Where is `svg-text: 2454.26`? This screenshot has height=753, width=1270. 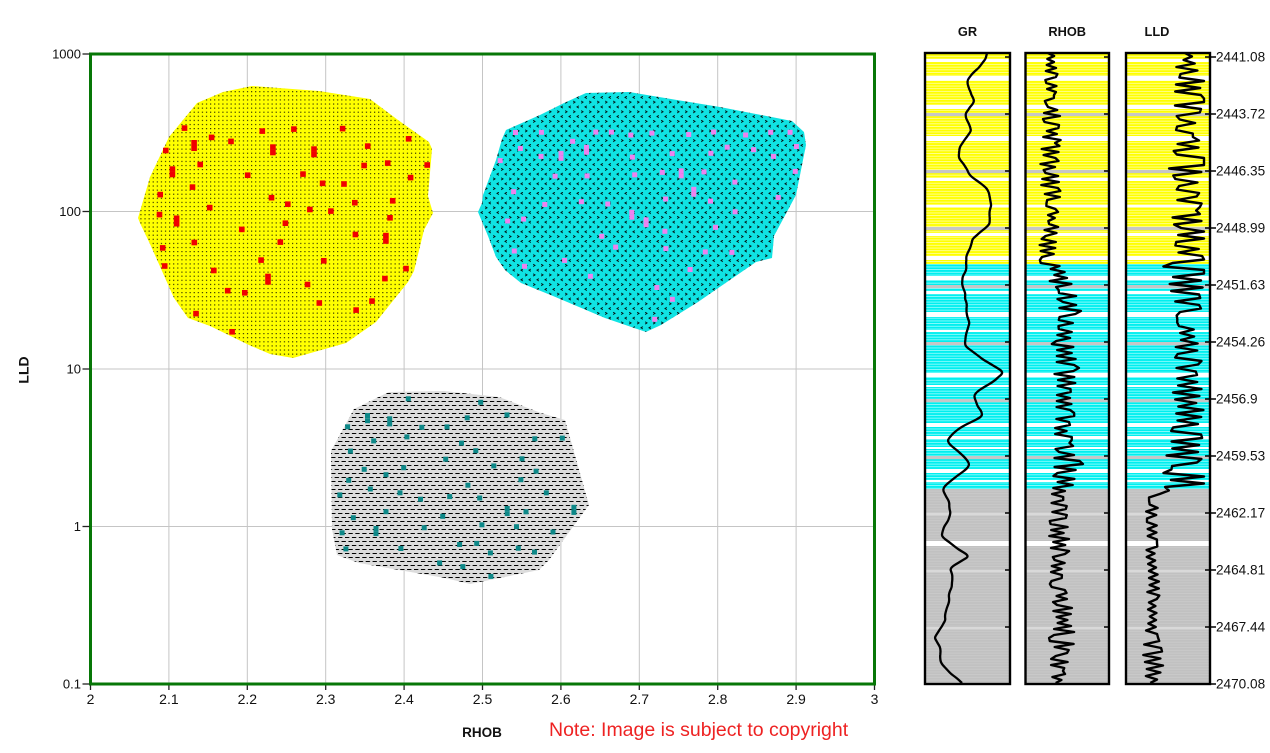 svg-text: 2454.26 is located at coordinates (1240, 342).